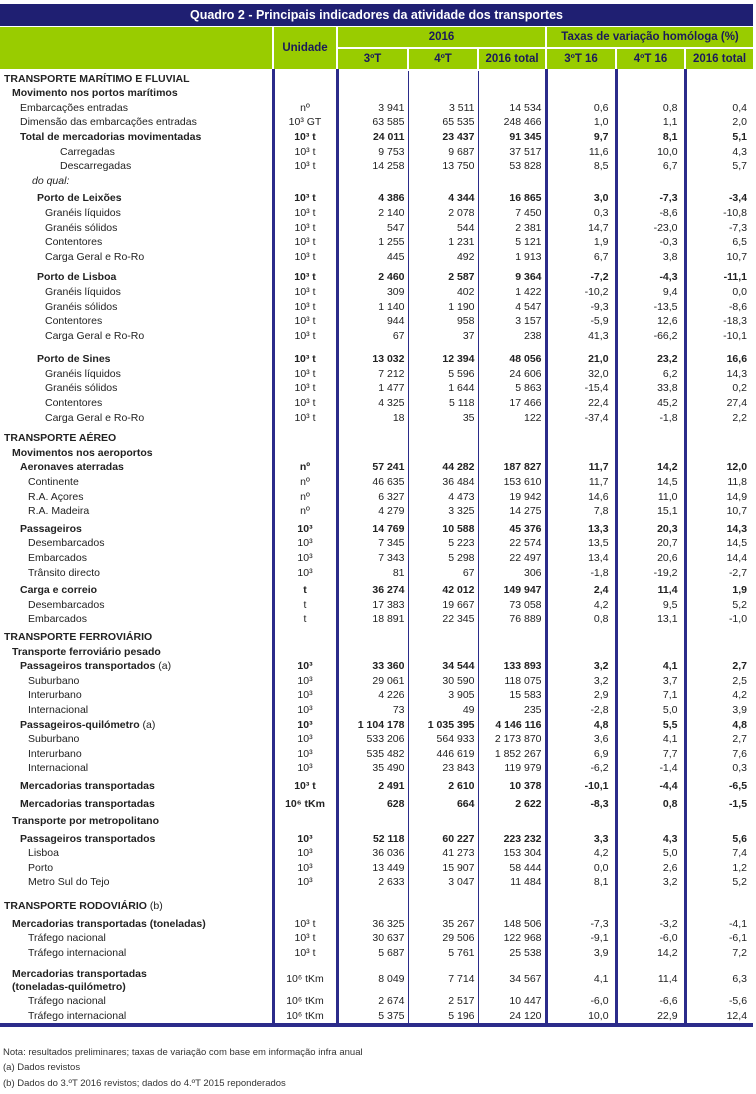  Describe the element at coordinates (719, 59) in the screenshot. I see `header-col-rate-total: 2016 total` at that location.